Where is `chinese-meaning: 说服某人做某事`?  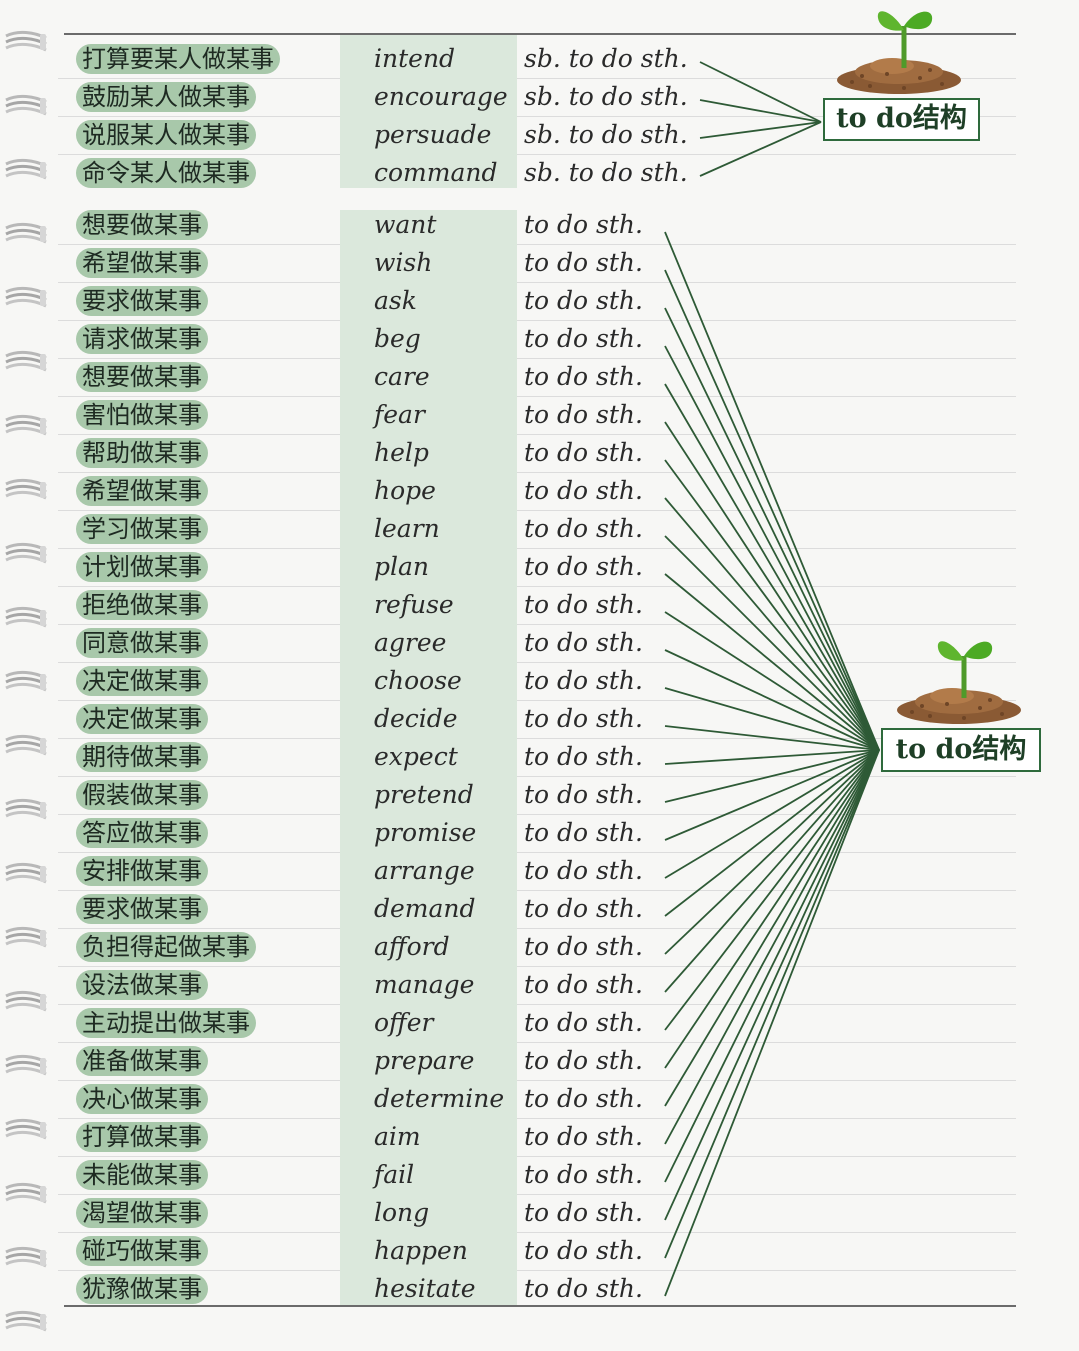 chinese-meaning: 说服某人做某事 is located at coordinates (166, 135).